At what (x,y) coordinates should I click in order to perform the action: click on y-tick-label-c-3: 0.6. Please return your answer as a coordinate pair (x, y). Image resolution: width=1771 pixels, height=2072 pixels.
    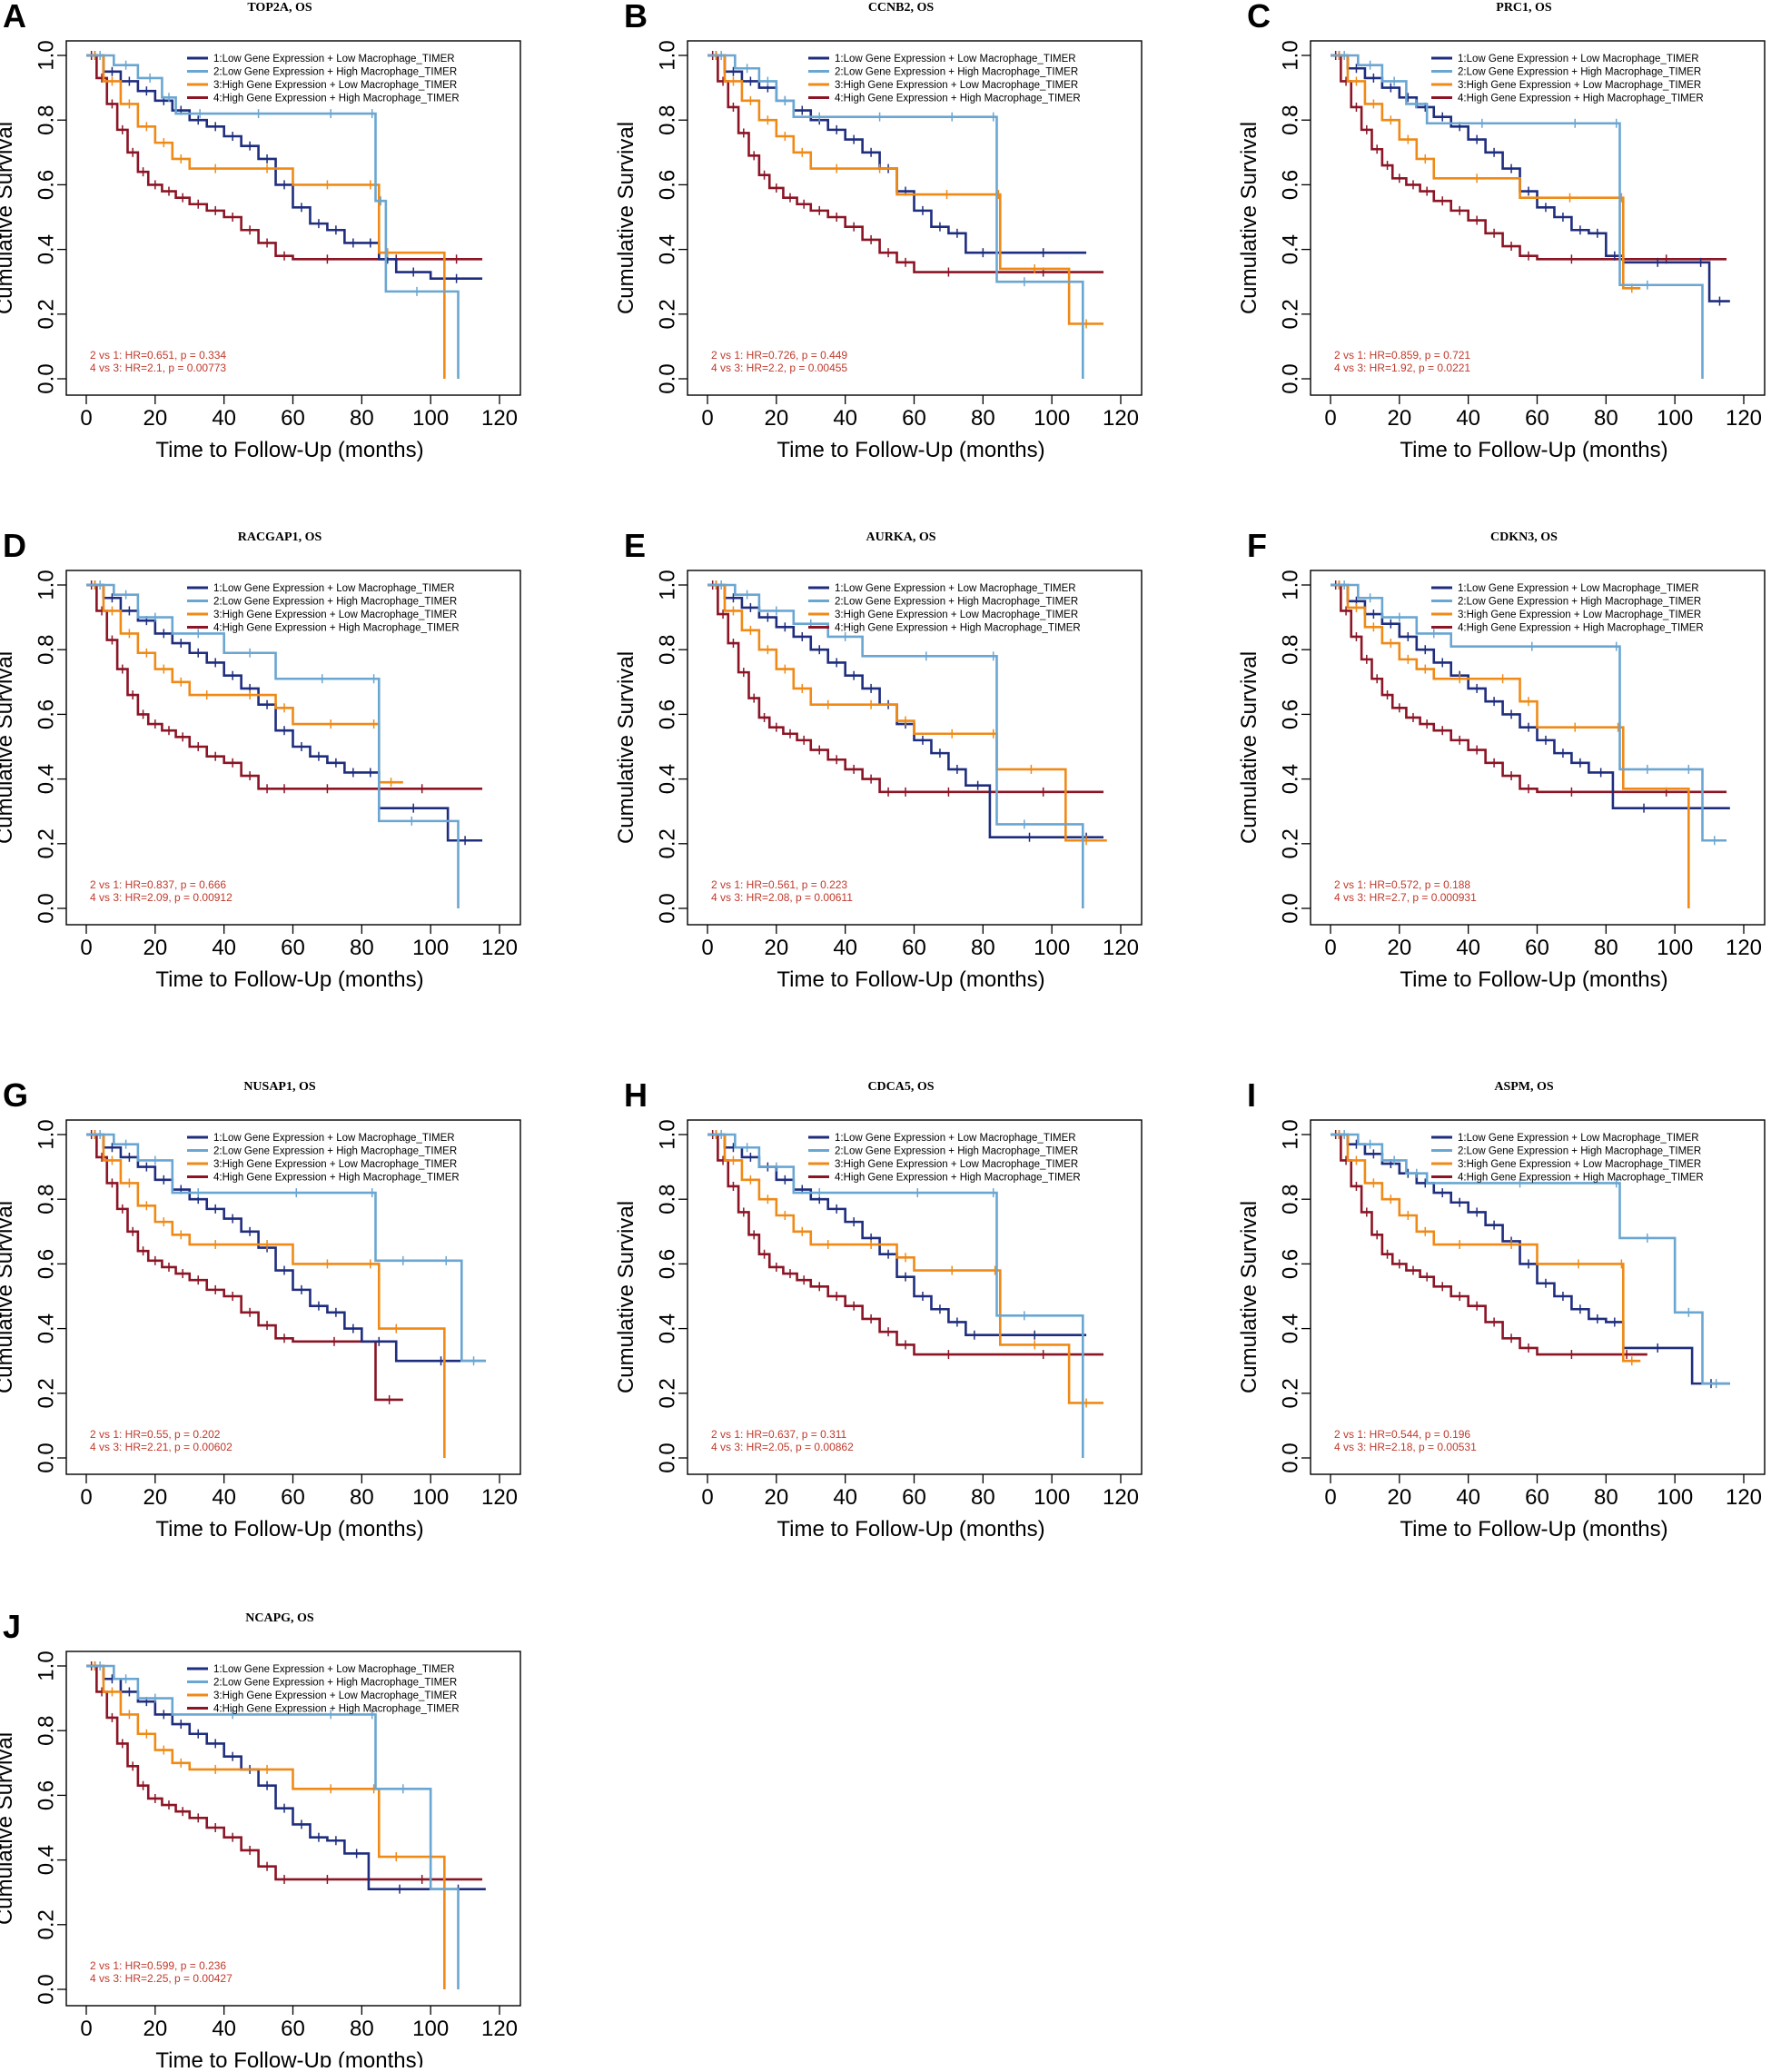
    Looking at the image, I should click on (1291, 185).